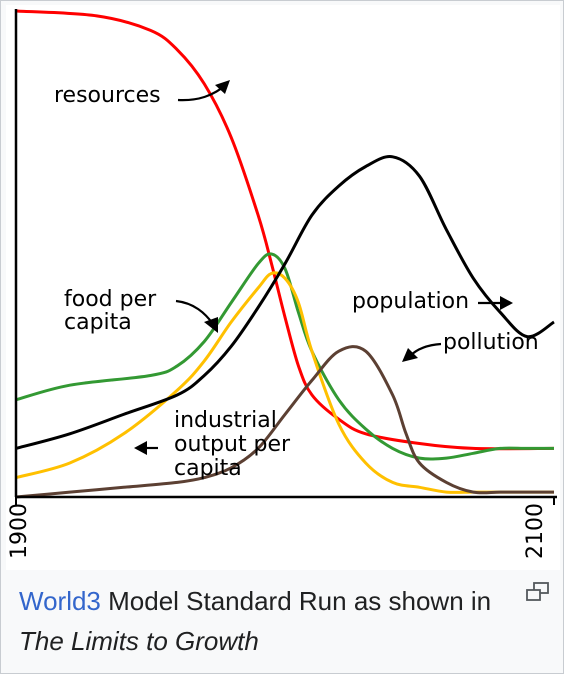 The height and width of the screenshot is (674, 564). Describe the element at coordinates (506, 303) in the screenshot. I see `population-arrowhead` at that location.